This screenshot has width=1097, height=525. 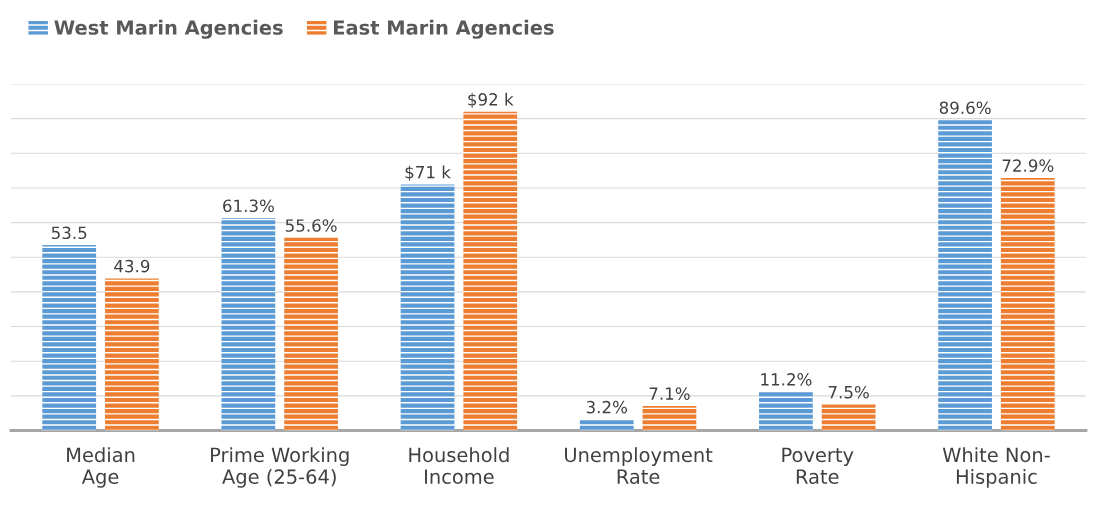 I want to click on data-label: $71 k, so click(x=428, y=173).